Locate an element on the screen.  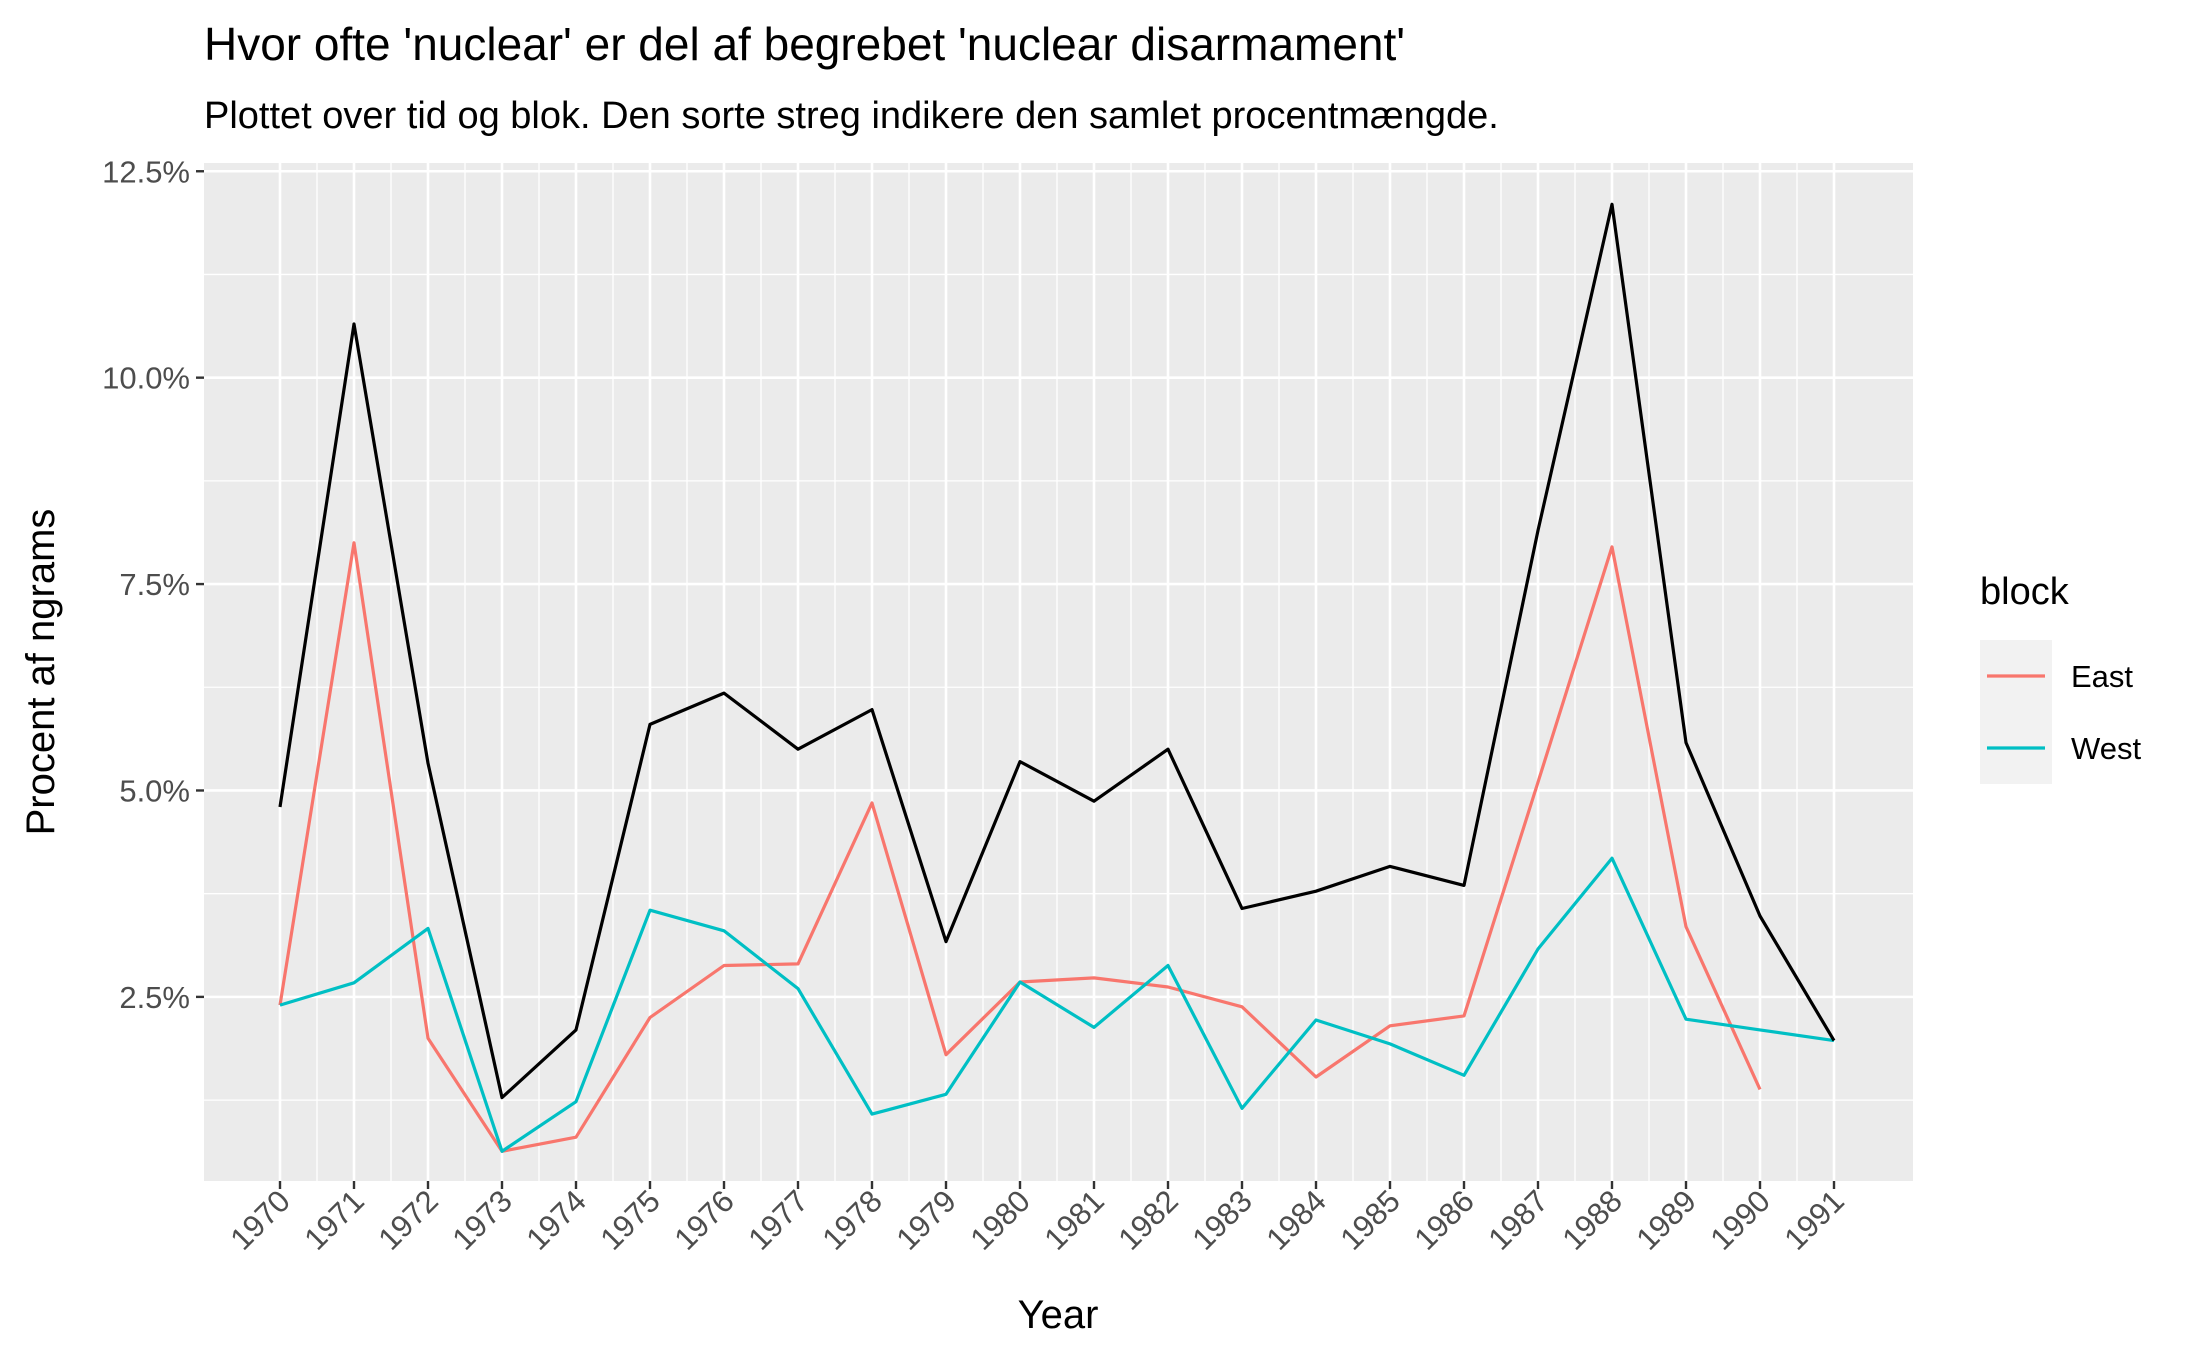
x-axis-title: Year is located at coordinates (1058, 1315).